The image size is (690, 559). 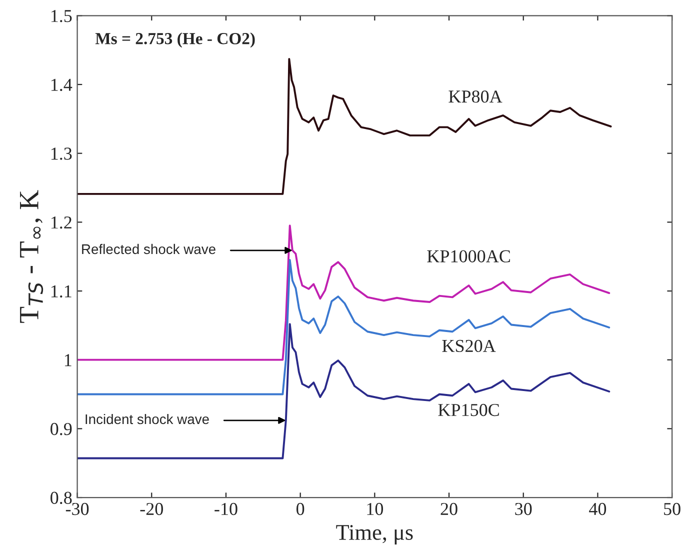 I want to click on x-axis-title: Time, μs, so click(x=374, y=534).